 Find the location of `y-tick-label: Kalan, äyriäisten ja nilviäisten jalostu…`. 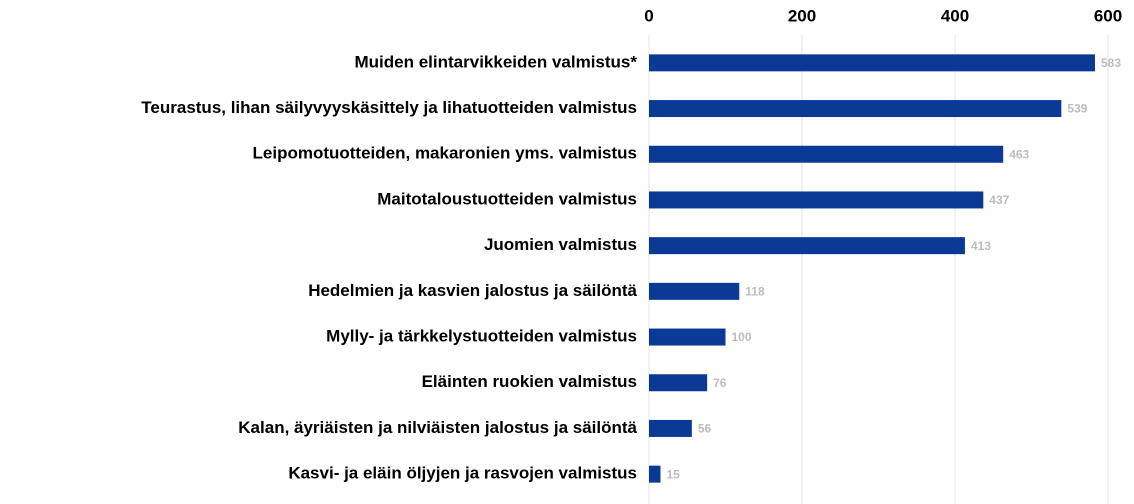

y-tick-label: Kalan, äyriäisten ja nilviäisten jalostu… is located at coordinates (437, 427).